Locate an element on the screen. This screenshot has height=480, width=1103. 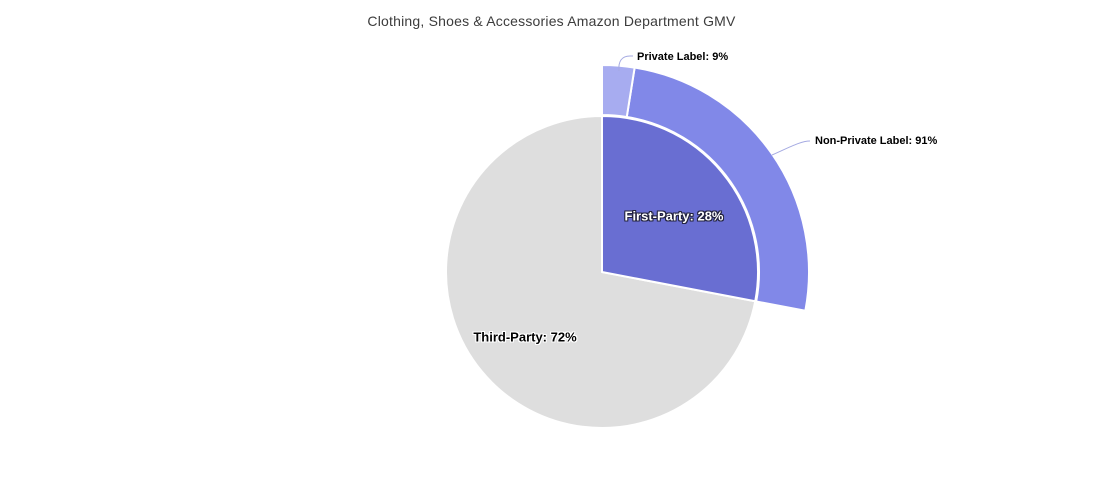
ring-segment-private-label is located at coordinates (618, 91).